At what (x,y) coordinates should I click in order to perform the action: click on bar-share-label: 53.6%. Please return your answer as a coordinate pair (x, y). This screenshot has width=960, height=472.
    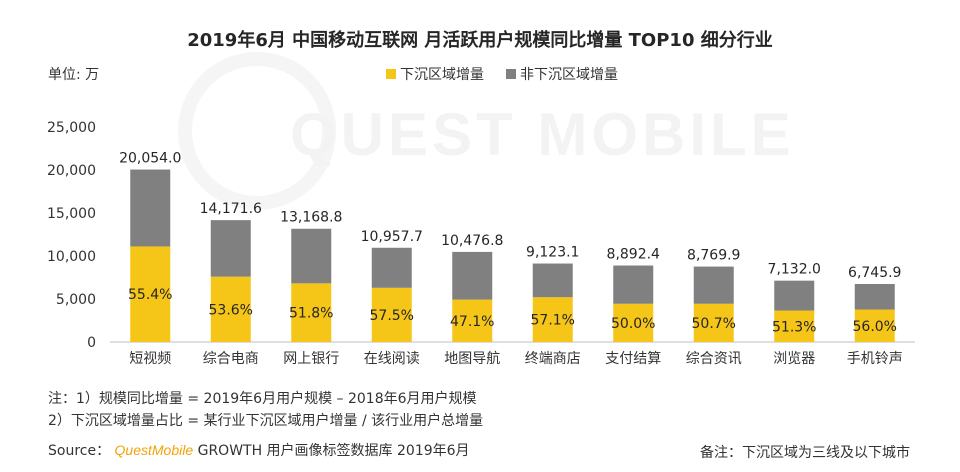
    Looking at the image, I should click on (231, 310).